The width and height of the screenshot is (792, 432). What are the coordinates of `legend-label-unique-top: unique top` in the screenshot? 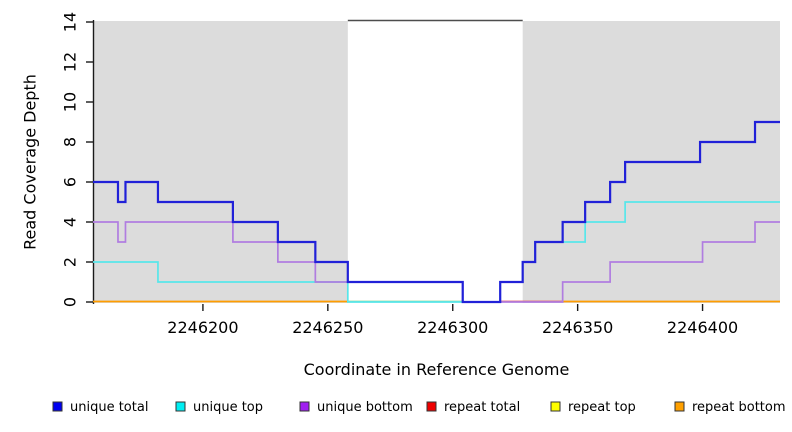 It's located at (228, 407).